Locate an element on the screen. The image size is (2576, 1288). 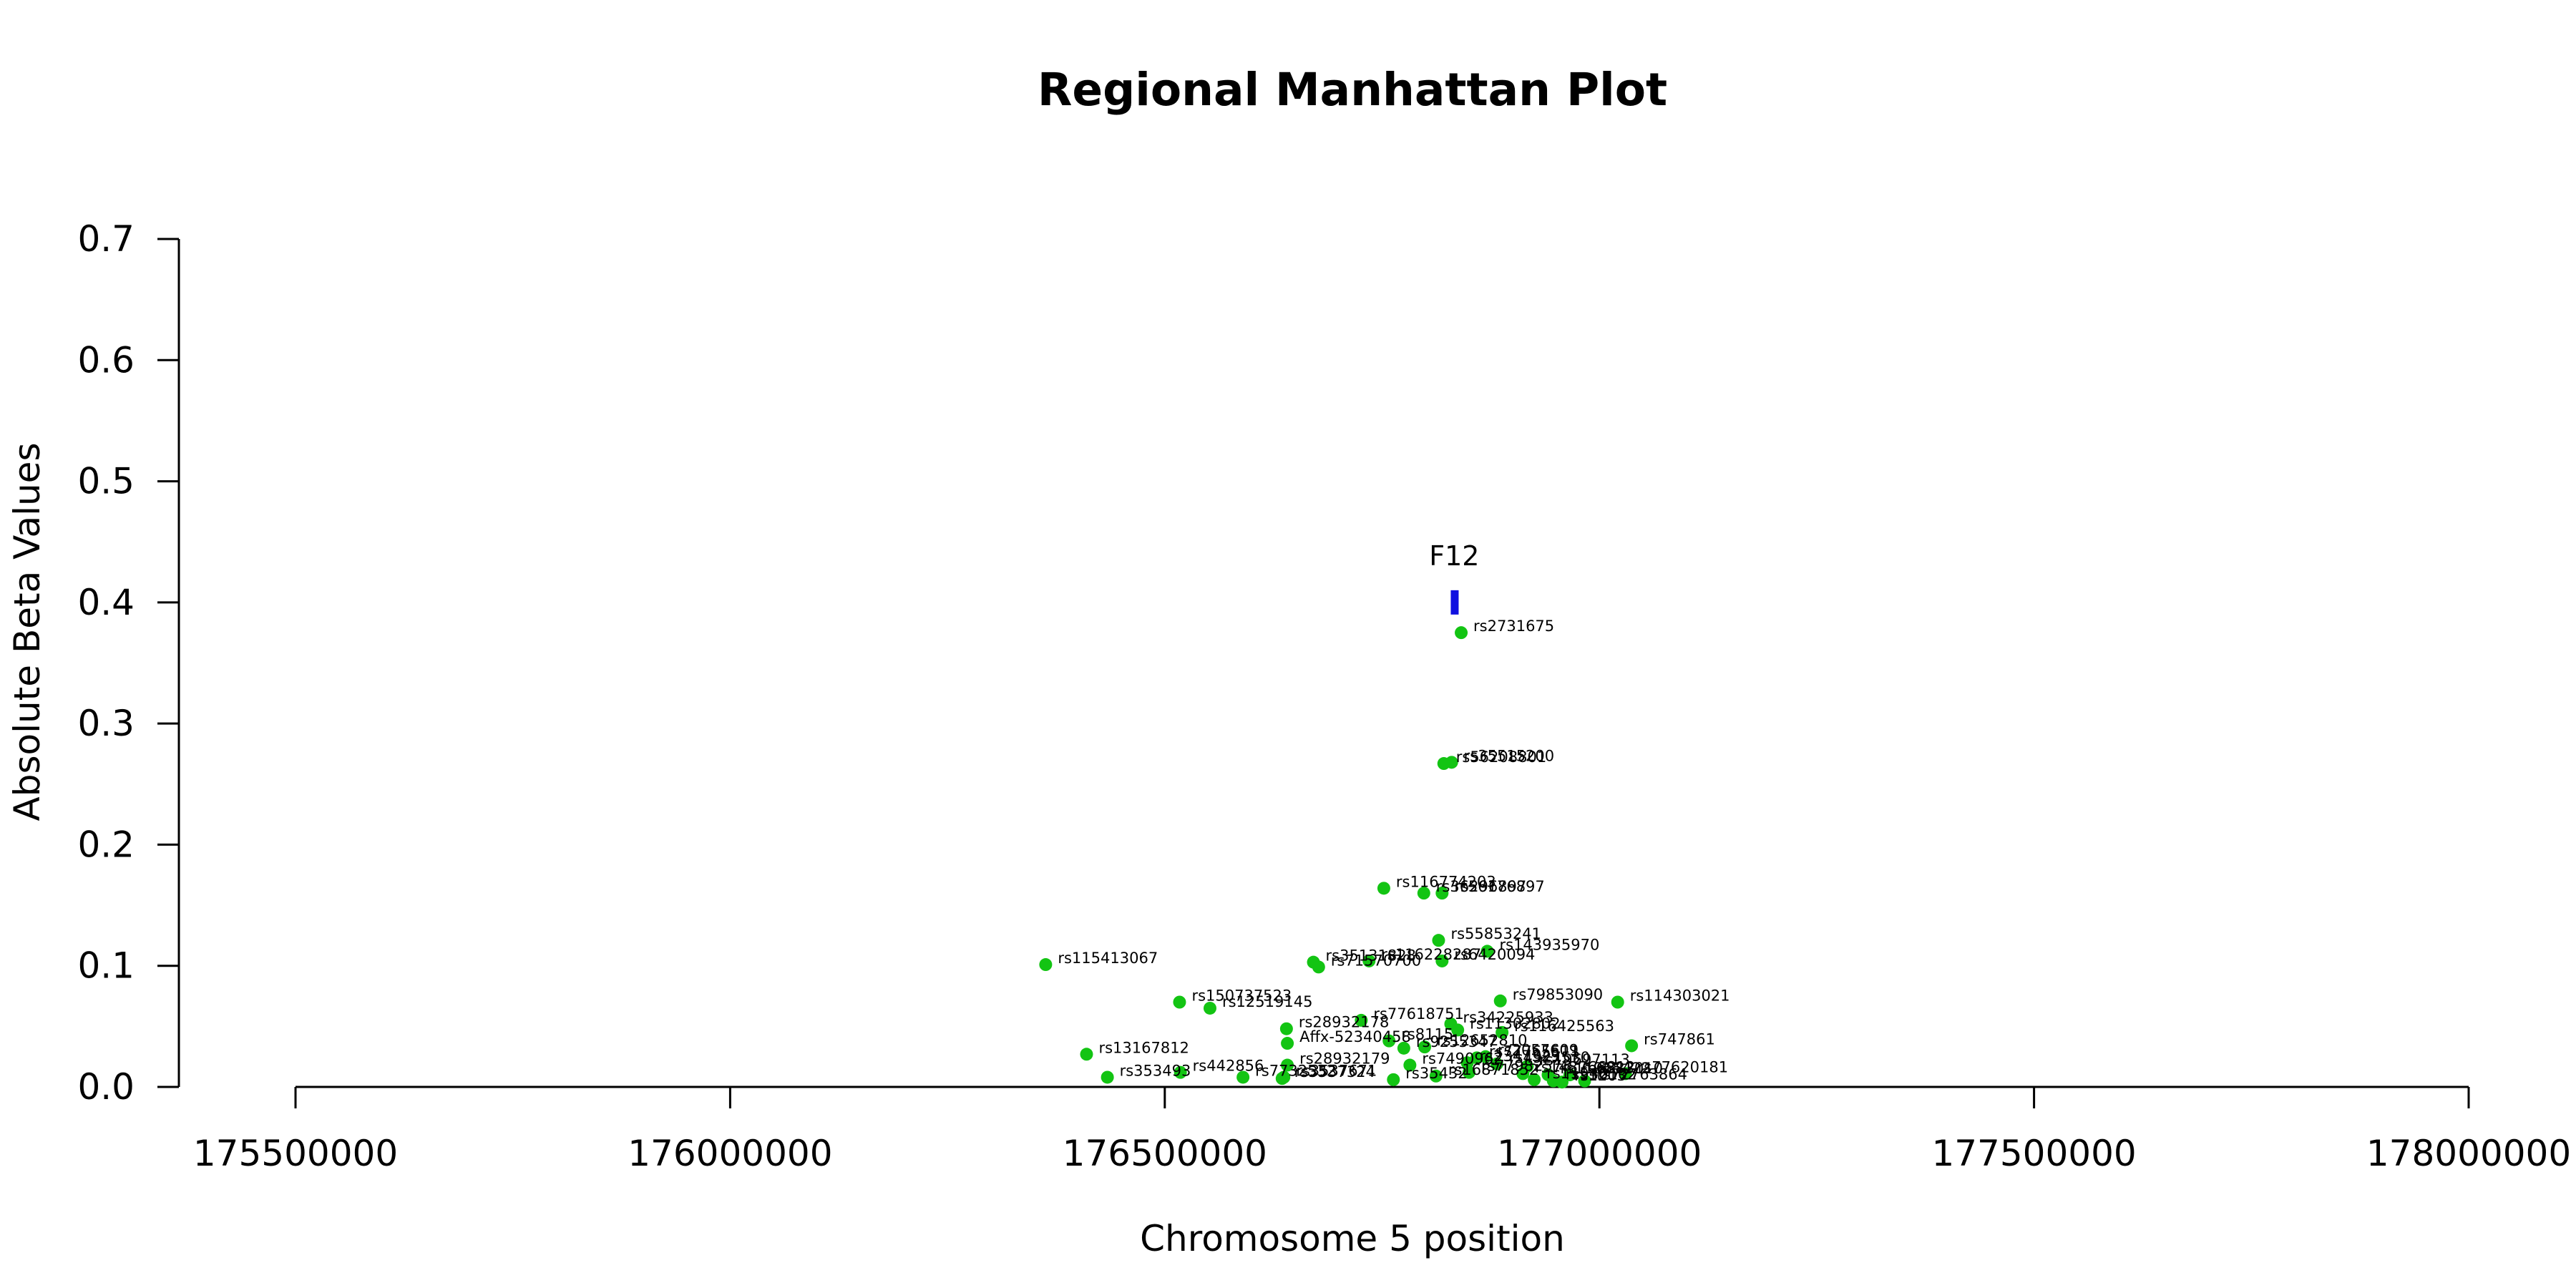
snp-label: rs442856 is located at coordinates (1228, 1066).